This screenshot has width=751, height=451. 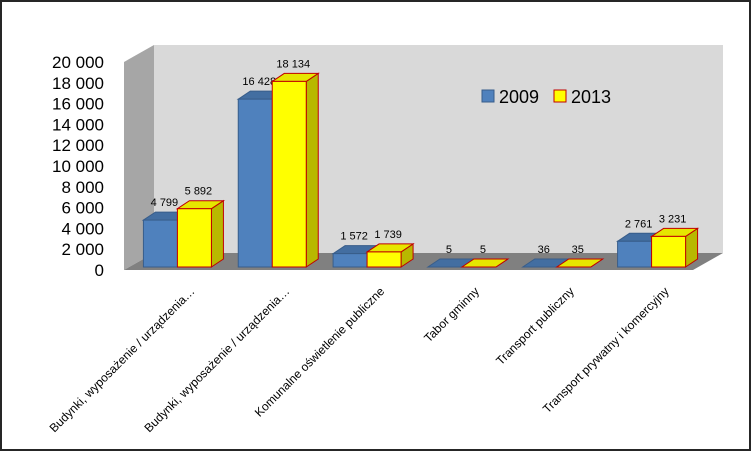 I want to click on y-tick-label: 16 000, so click(x=78, y=104).